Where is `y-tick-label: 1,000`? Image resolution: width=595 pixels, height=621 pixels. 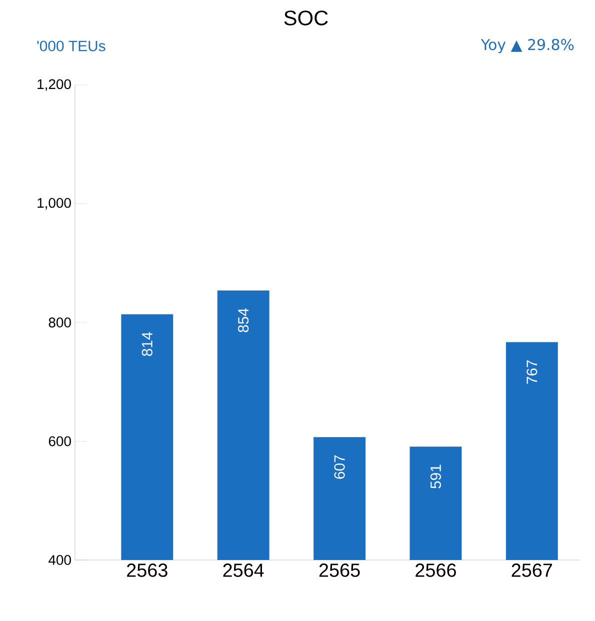 y-tick-label: 1,000 is located at coordinates (54, 204).